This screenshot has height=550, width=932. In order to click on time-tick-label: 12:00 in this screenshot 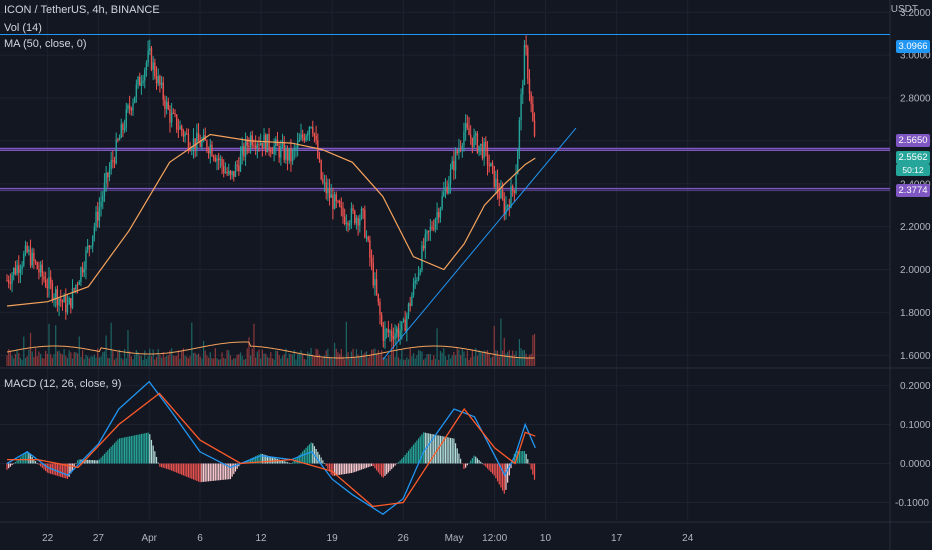, I will do `click(494, 538)`.